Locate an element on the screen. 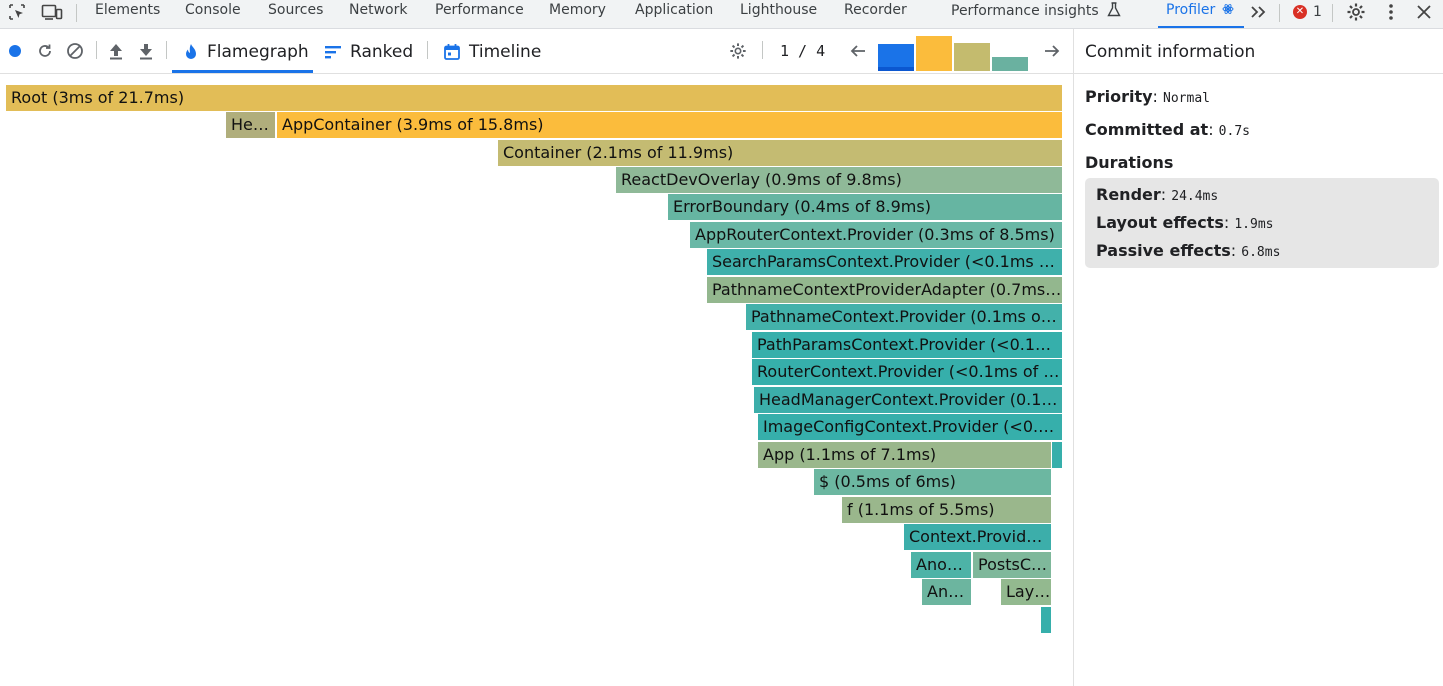 The width and height of the screenshot is (1443, 686). arrow-right-icon is located at coordinates (1052, 51).